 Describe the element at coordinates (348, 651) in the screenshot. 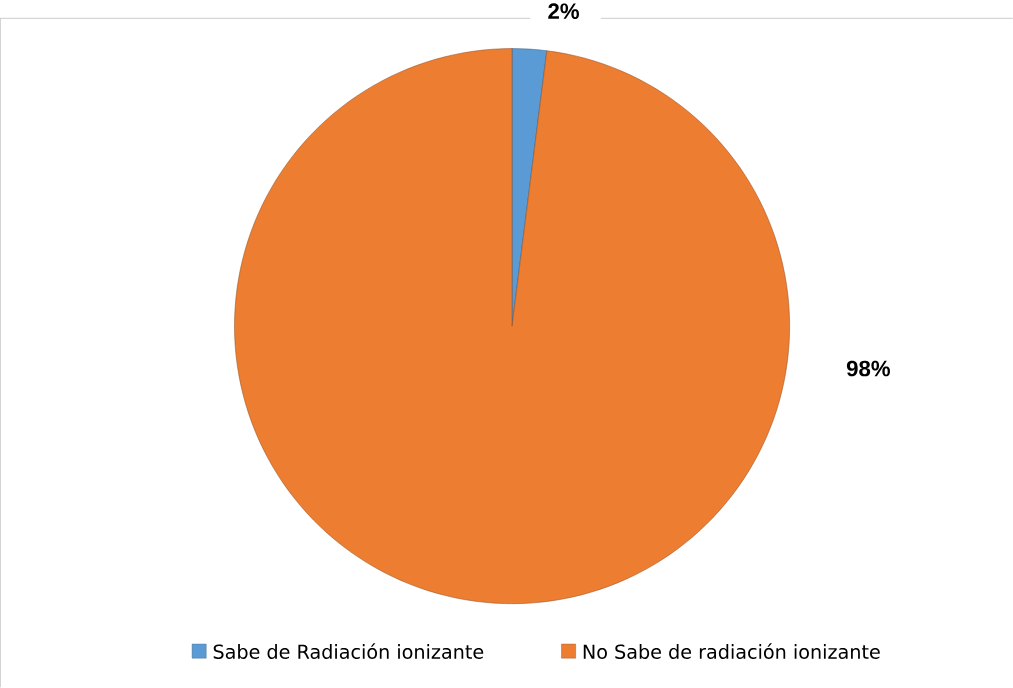

I see `legend-label: Sabe de Radiación ionizante` at that location.